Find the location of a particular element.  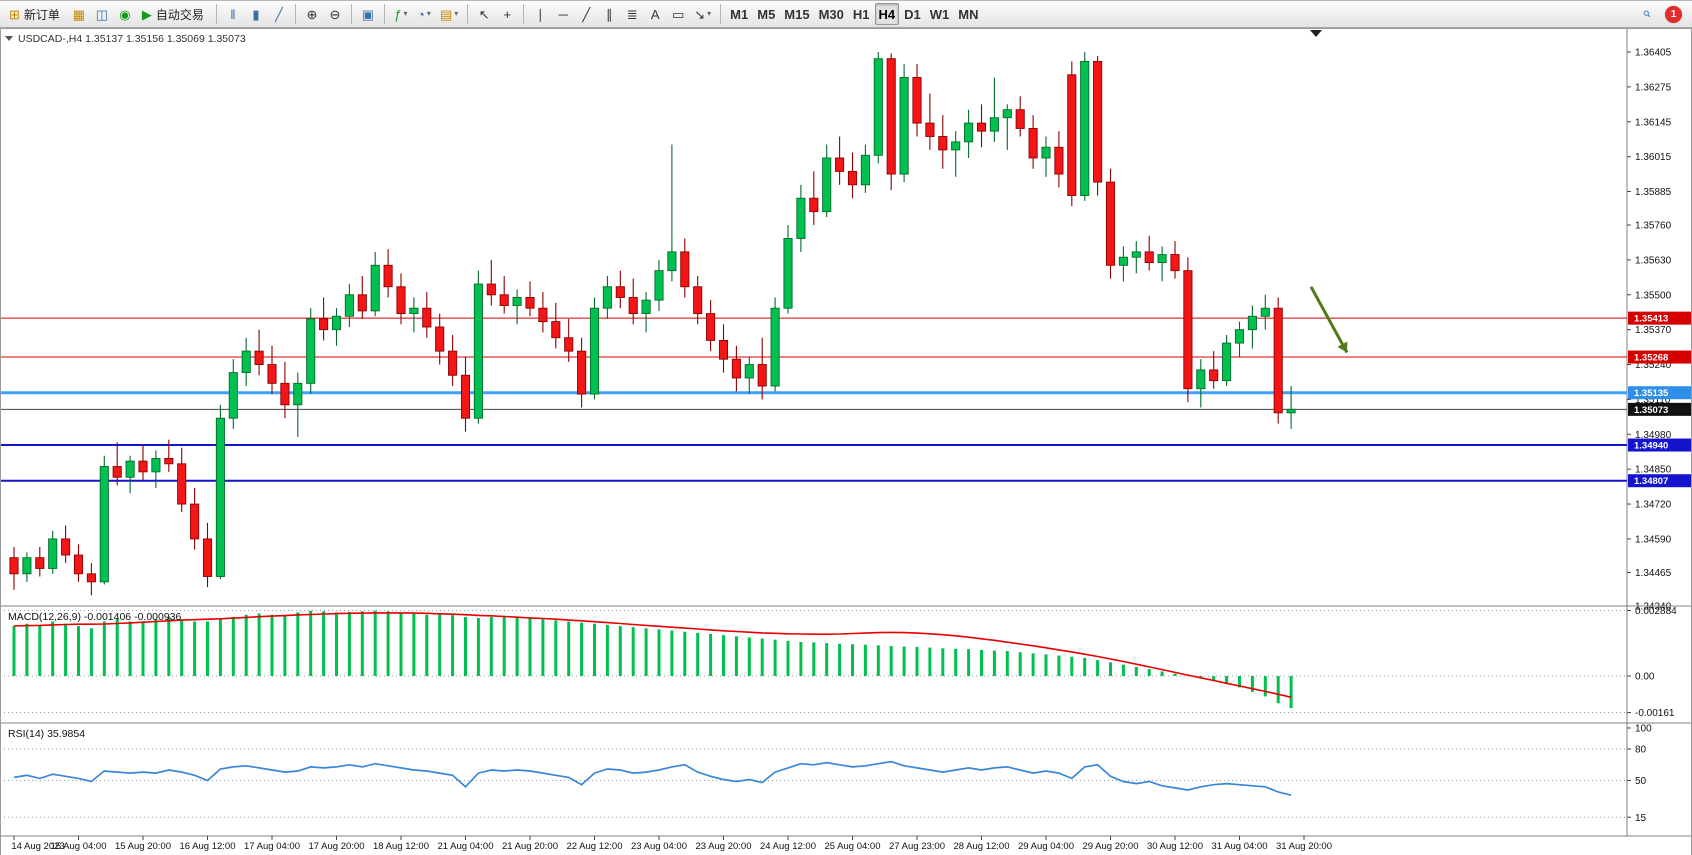

channel-button: ∥ is located at coordinates (609, 14).